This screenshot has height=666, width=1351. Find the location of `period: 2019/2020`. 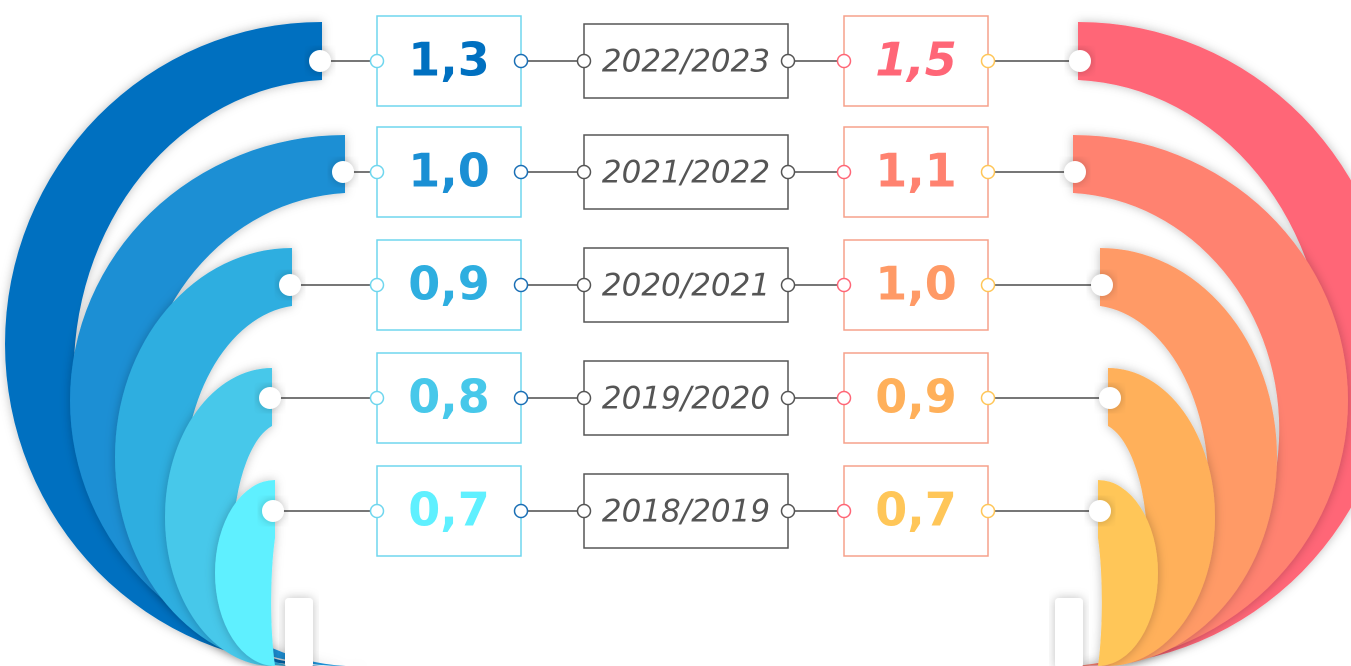

period: 2019/2020 is located at coordinates (686, 399).